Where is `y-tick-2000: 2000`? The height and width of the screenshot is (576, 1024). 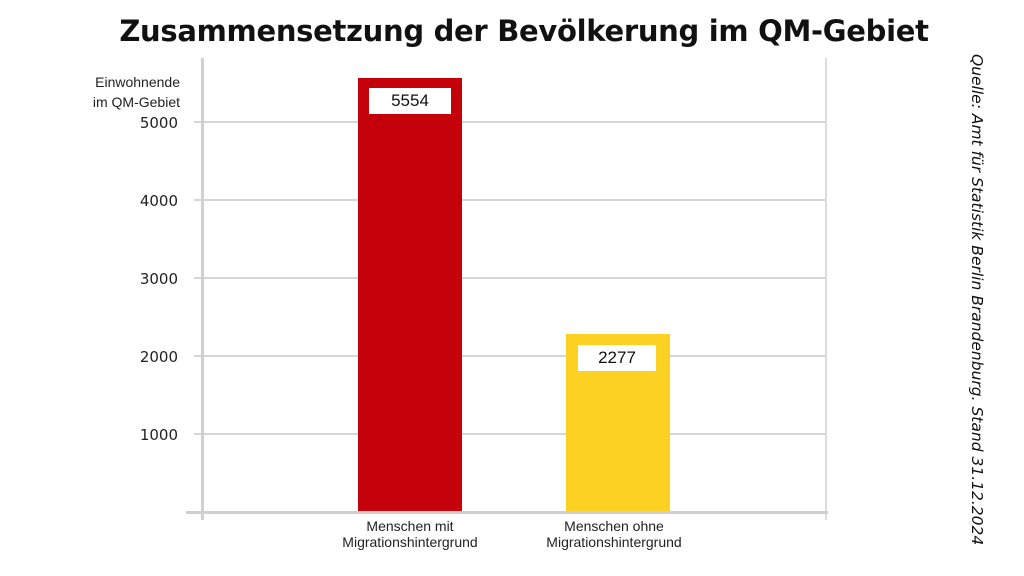 y-tick-2000: 2000 is located at coordinates (158, 357).